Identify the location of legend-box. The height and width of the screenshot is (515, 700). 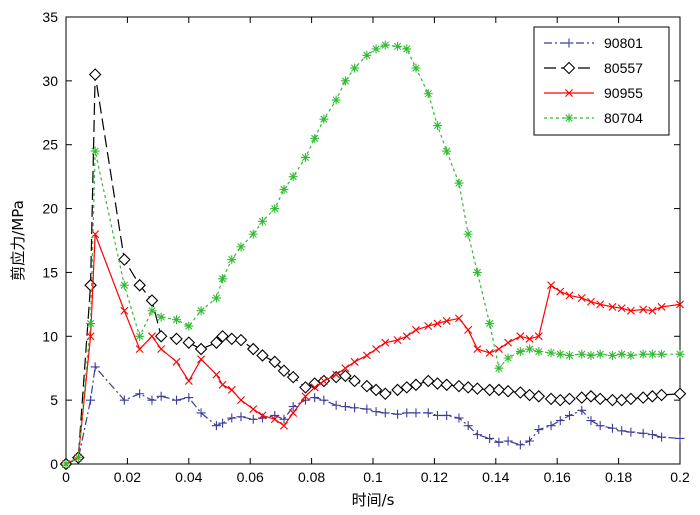
(601, 81).